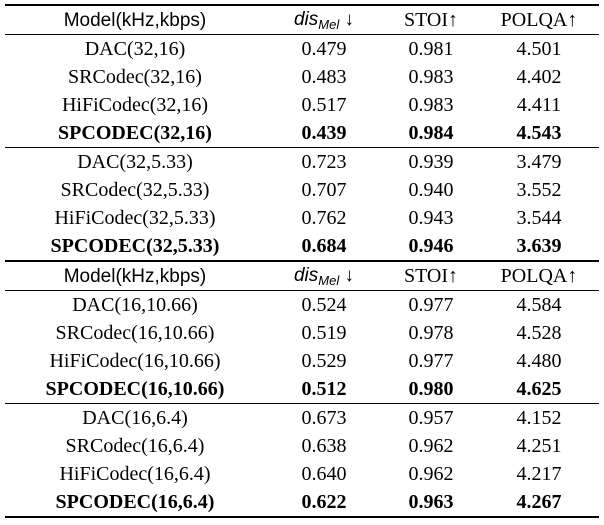 The height and width of the screenshot is (525, 604). What do you see at coordinates (539, 48) in the screenshot?
I see `cell-polqa: 4.501` at bounding box center [539, 48].